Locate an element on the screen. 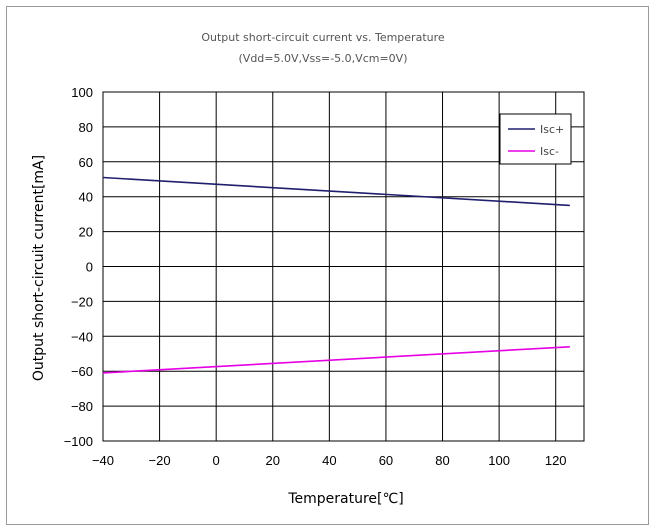  legend-label: Isc- is located at coordinates (549, 151).